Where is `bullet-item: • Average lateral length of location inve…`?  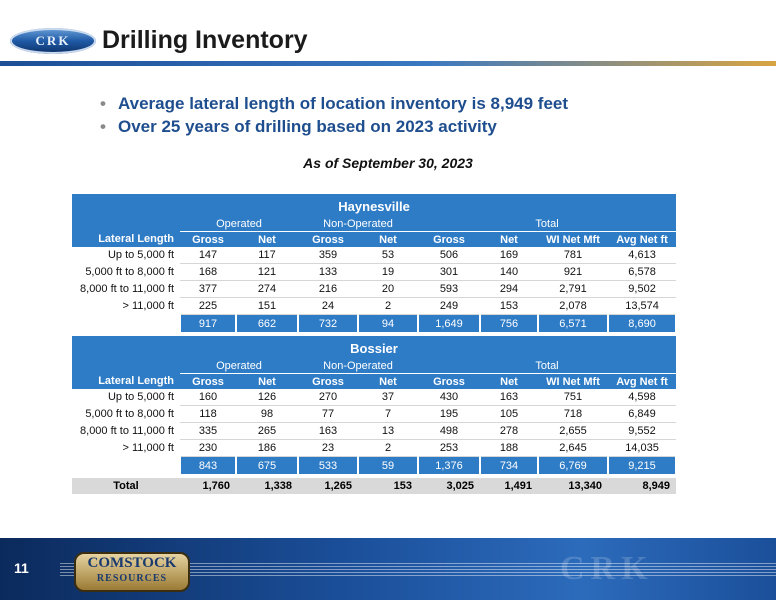 bullet-item: • Average lateral length of location inve… is located at coordinates (334, 103).